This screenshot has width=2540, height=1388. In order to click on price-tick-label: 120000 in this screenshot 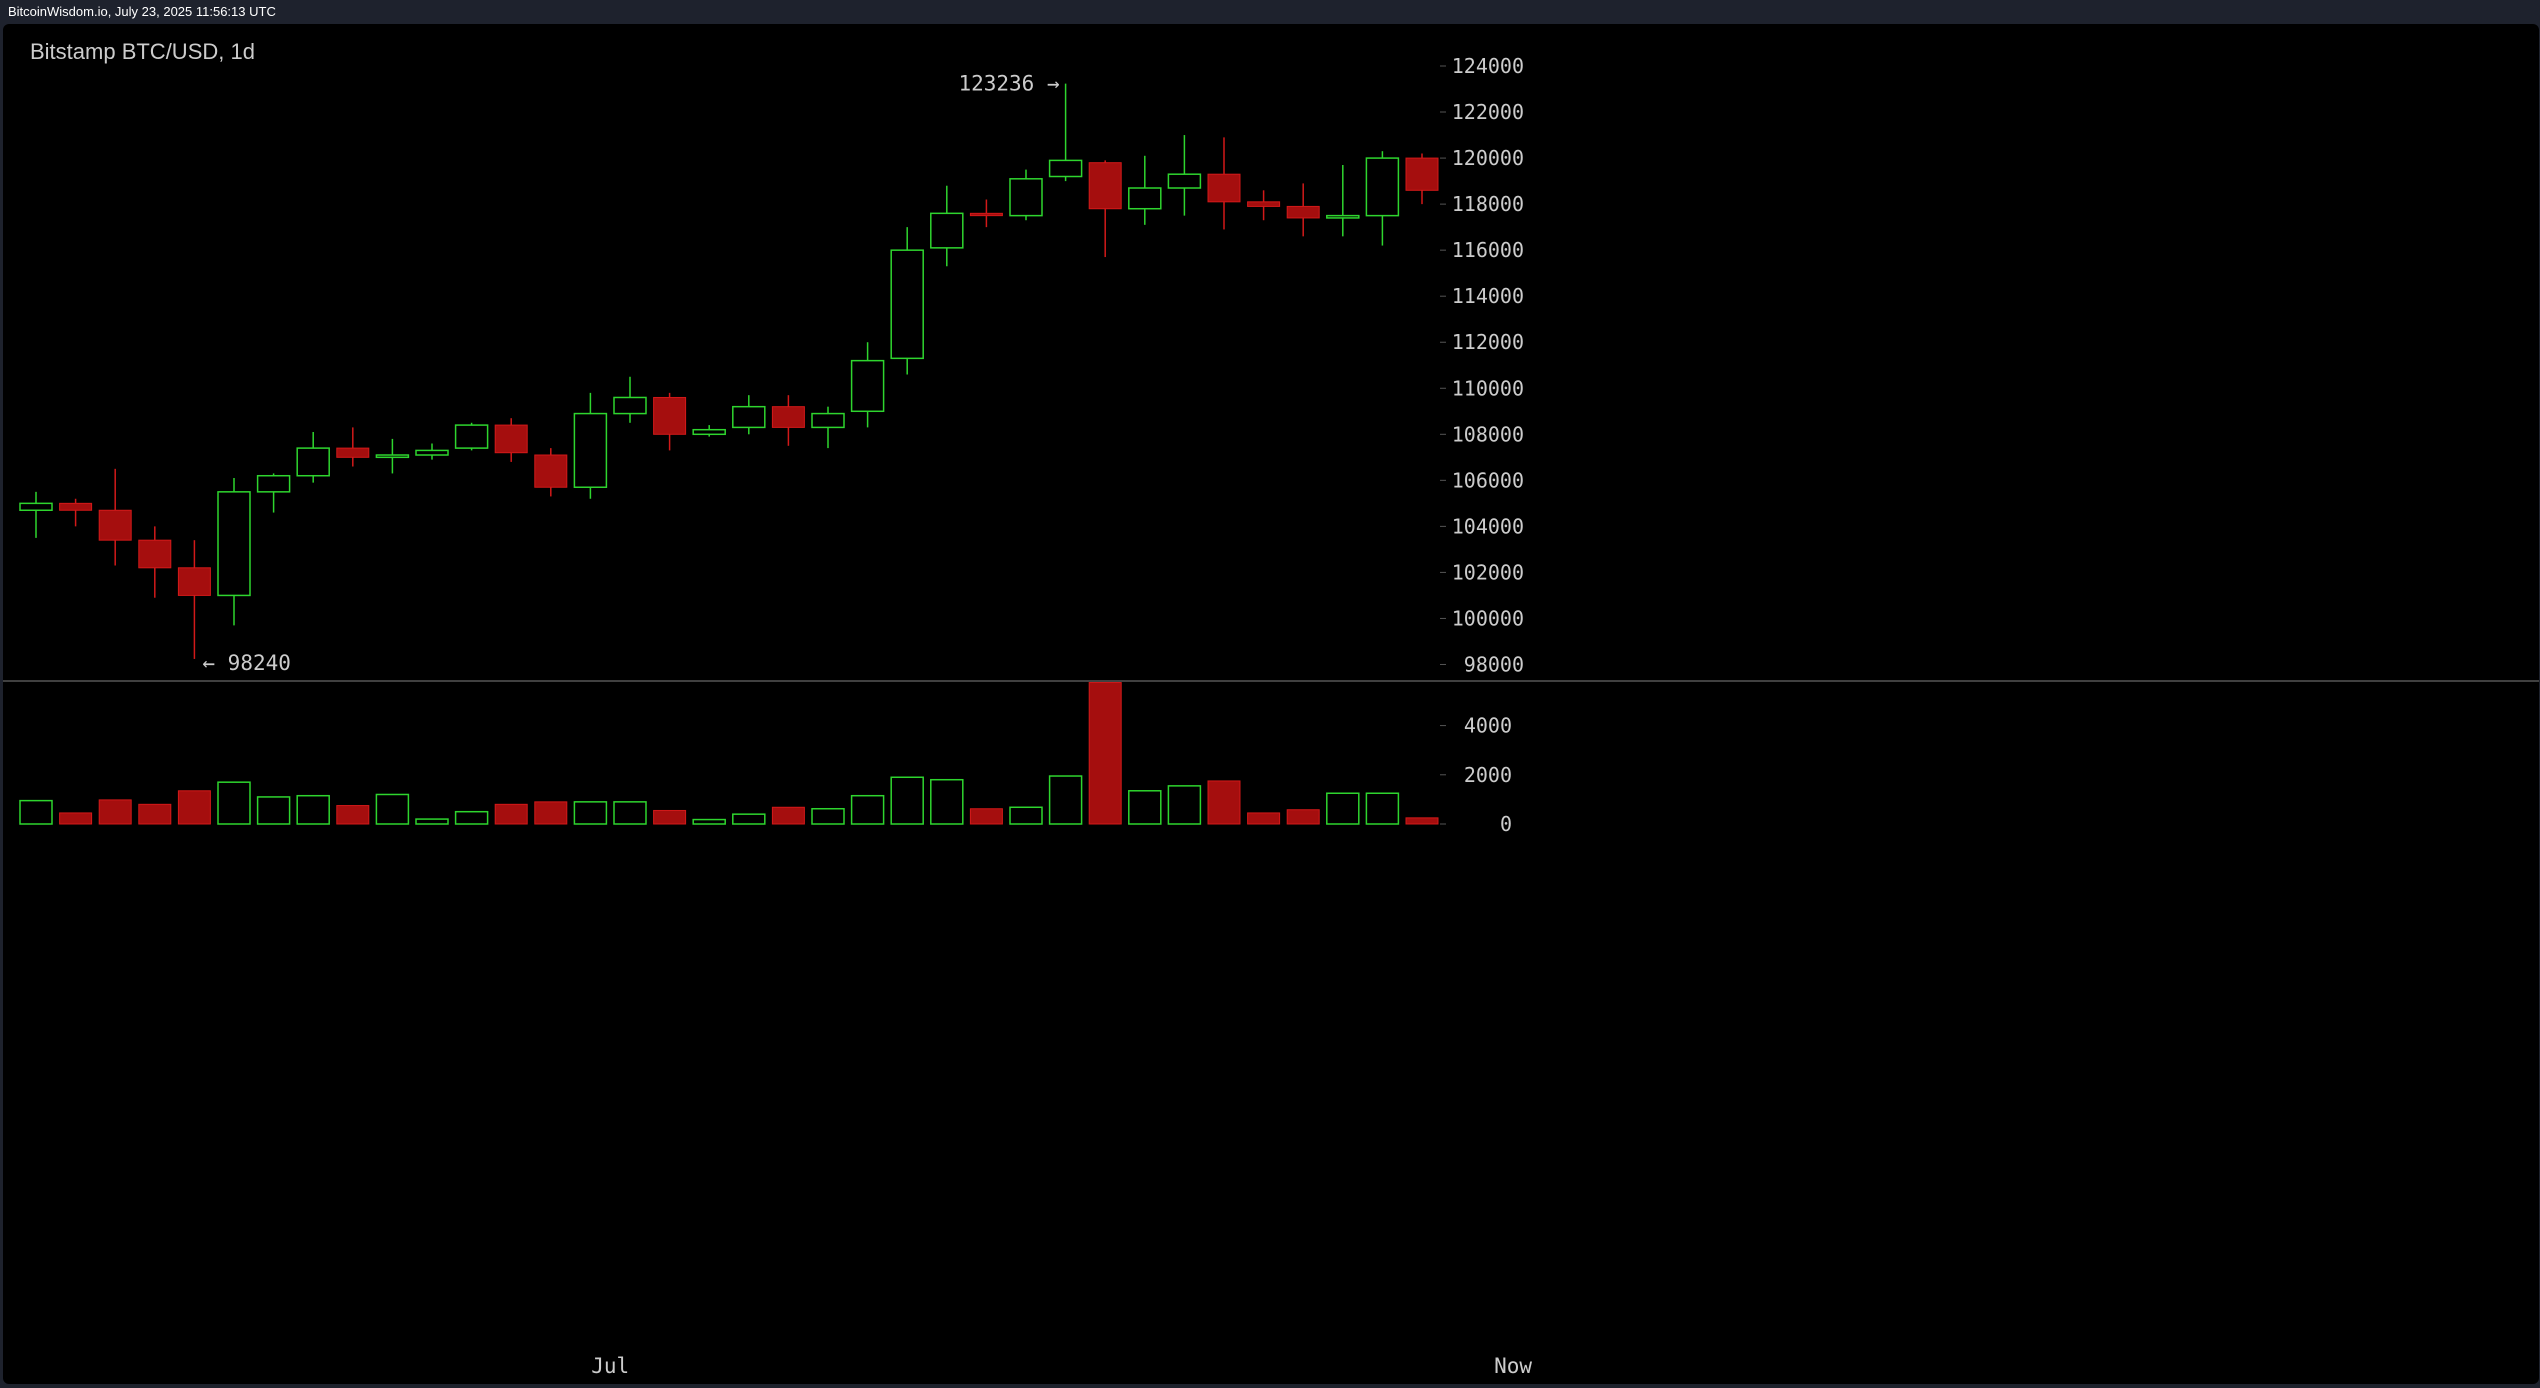, I will do `click(1488, 158)`.